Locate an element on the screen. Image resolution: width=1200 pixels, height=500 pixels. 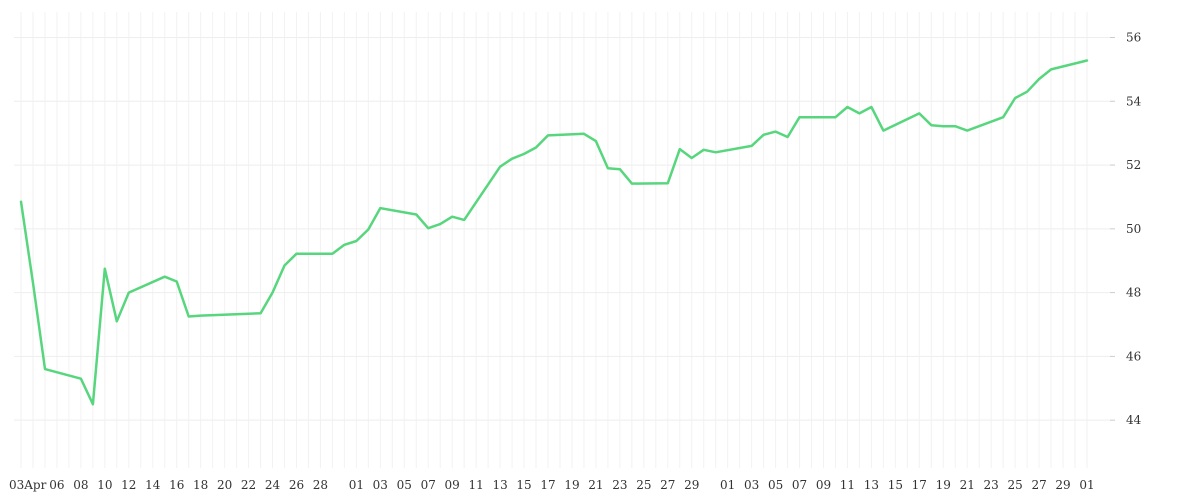
x-tick-label: 26 is located at coordinates (296, 485).